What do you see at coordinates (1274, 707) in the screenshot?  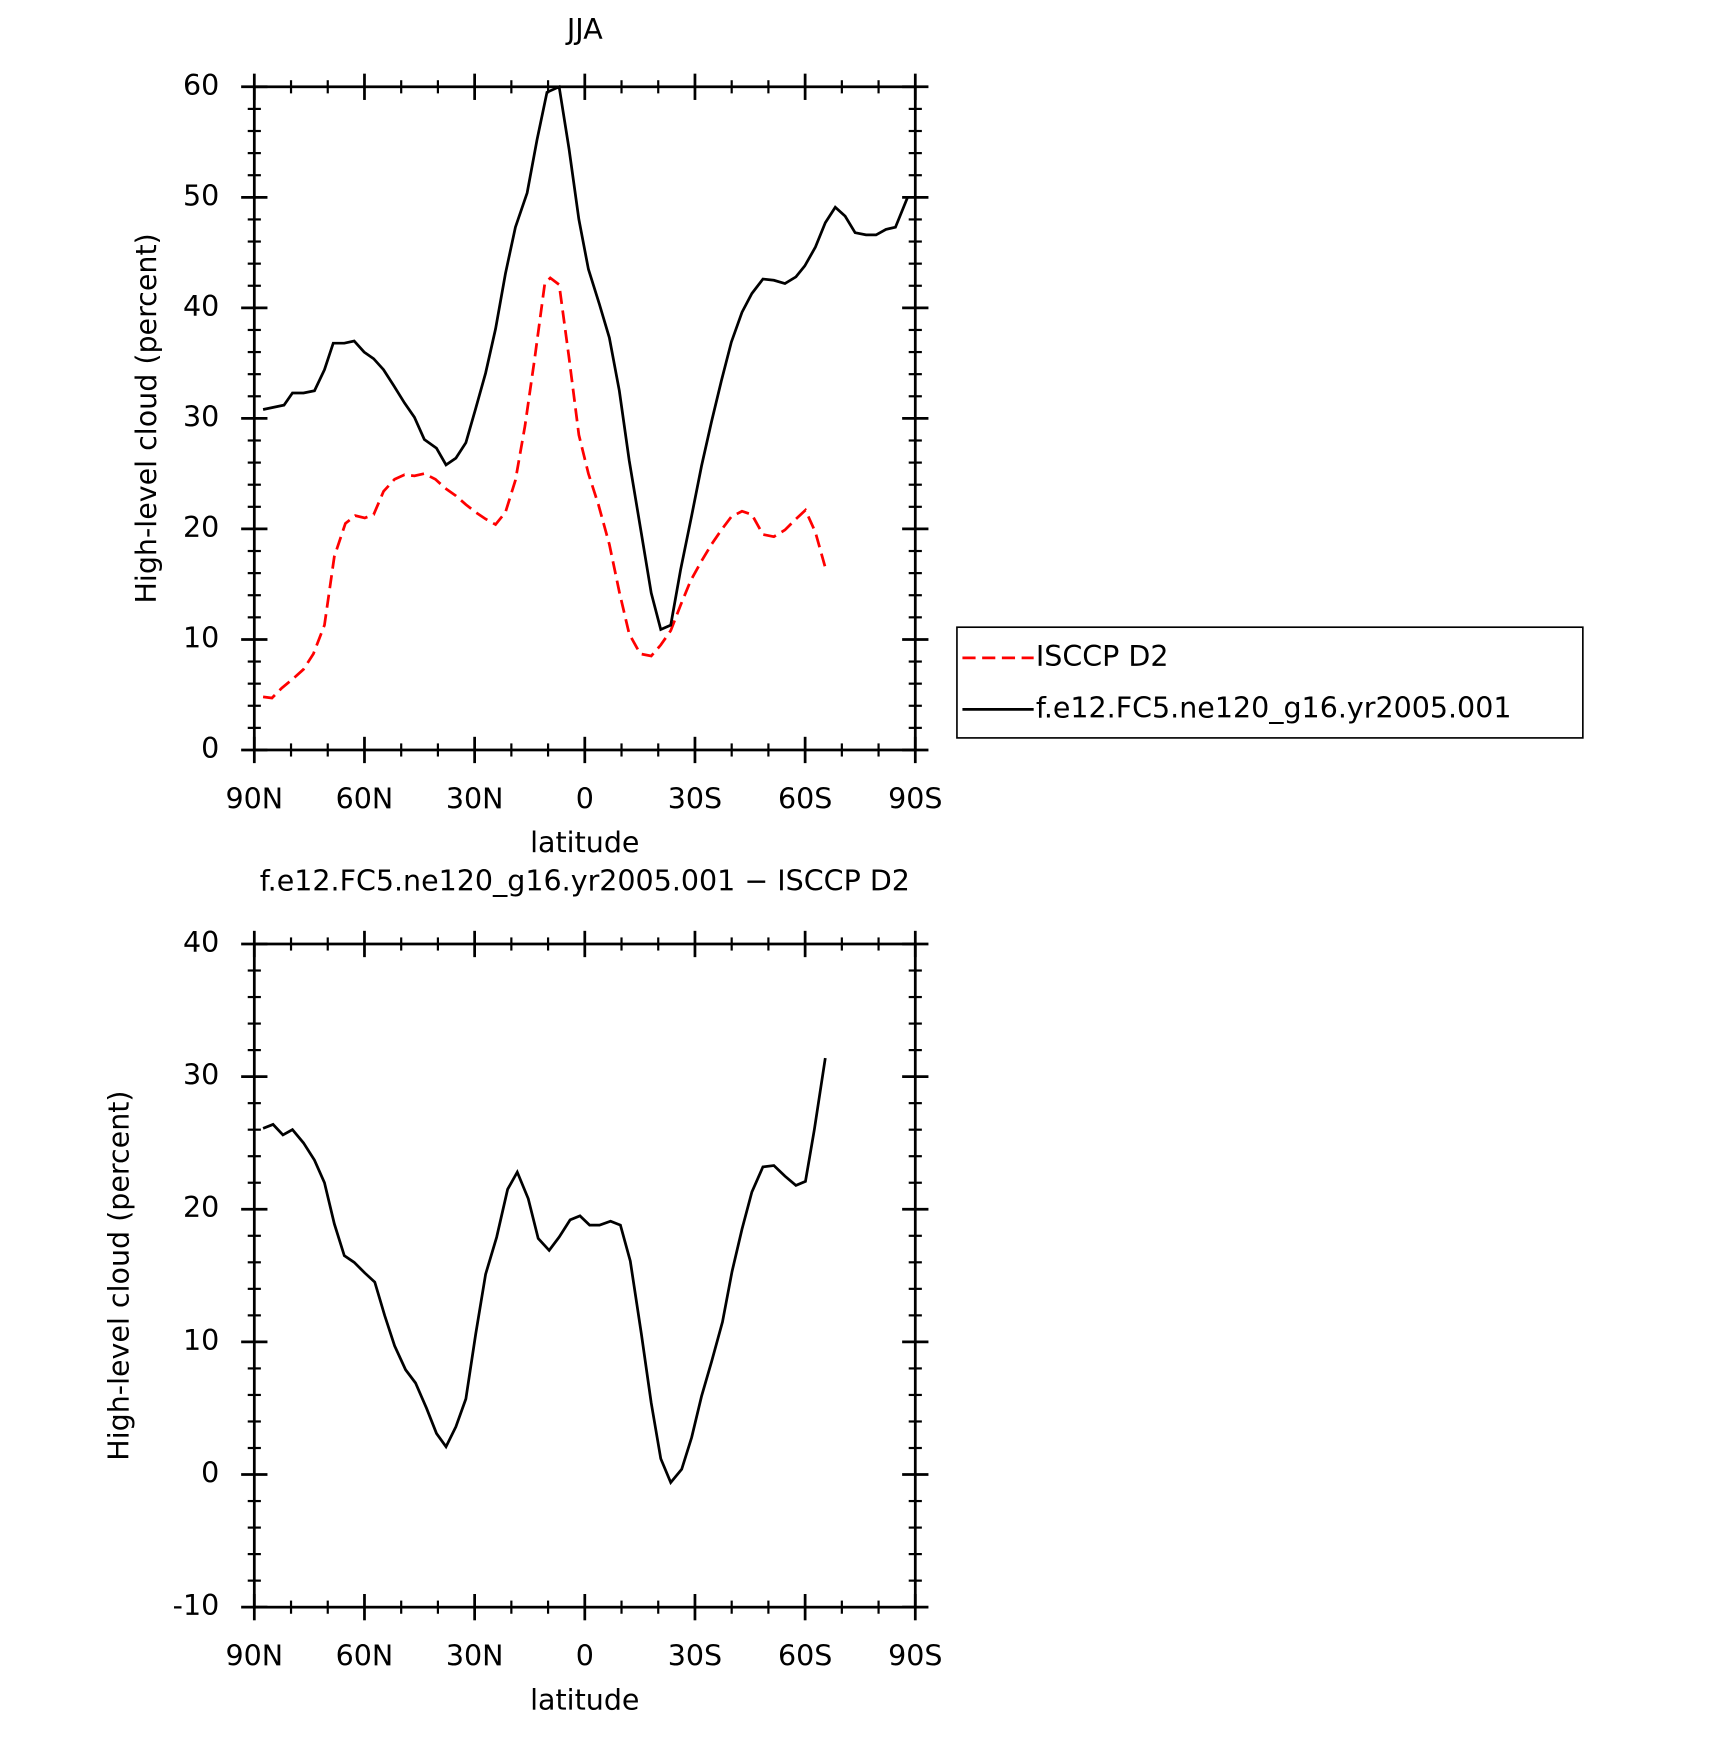 I see `legend-label: f.e12.FC5.ne120_g16.yr2005.001` at bounding box center [1274, 707].